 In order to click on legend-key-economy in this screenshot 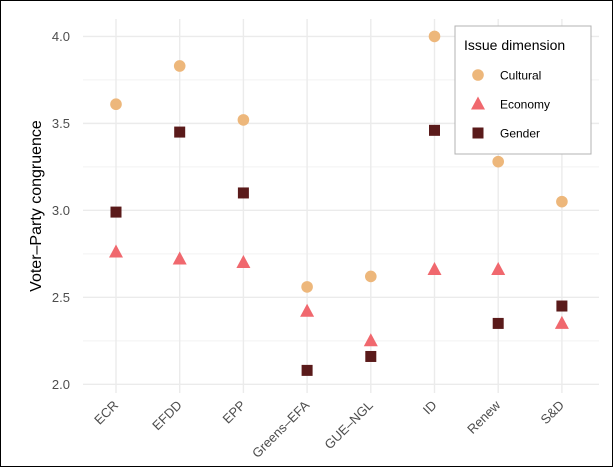, I will do `click(478, 103)`.